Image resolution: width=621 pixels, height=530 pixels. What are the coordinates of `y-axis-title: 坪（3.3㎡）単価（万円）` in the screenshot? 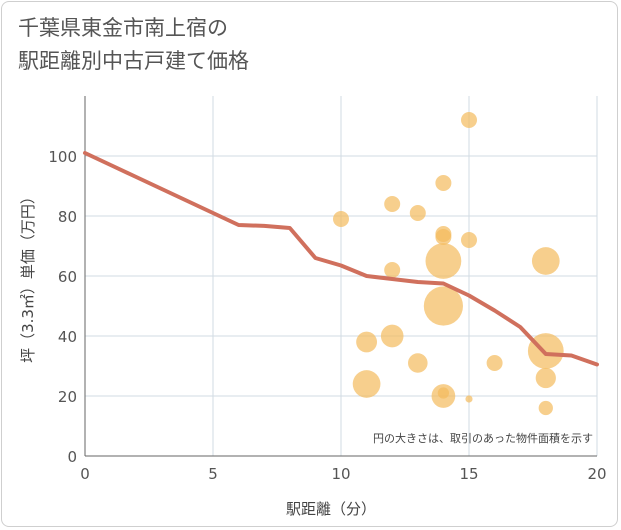 It's located at (28, 276).